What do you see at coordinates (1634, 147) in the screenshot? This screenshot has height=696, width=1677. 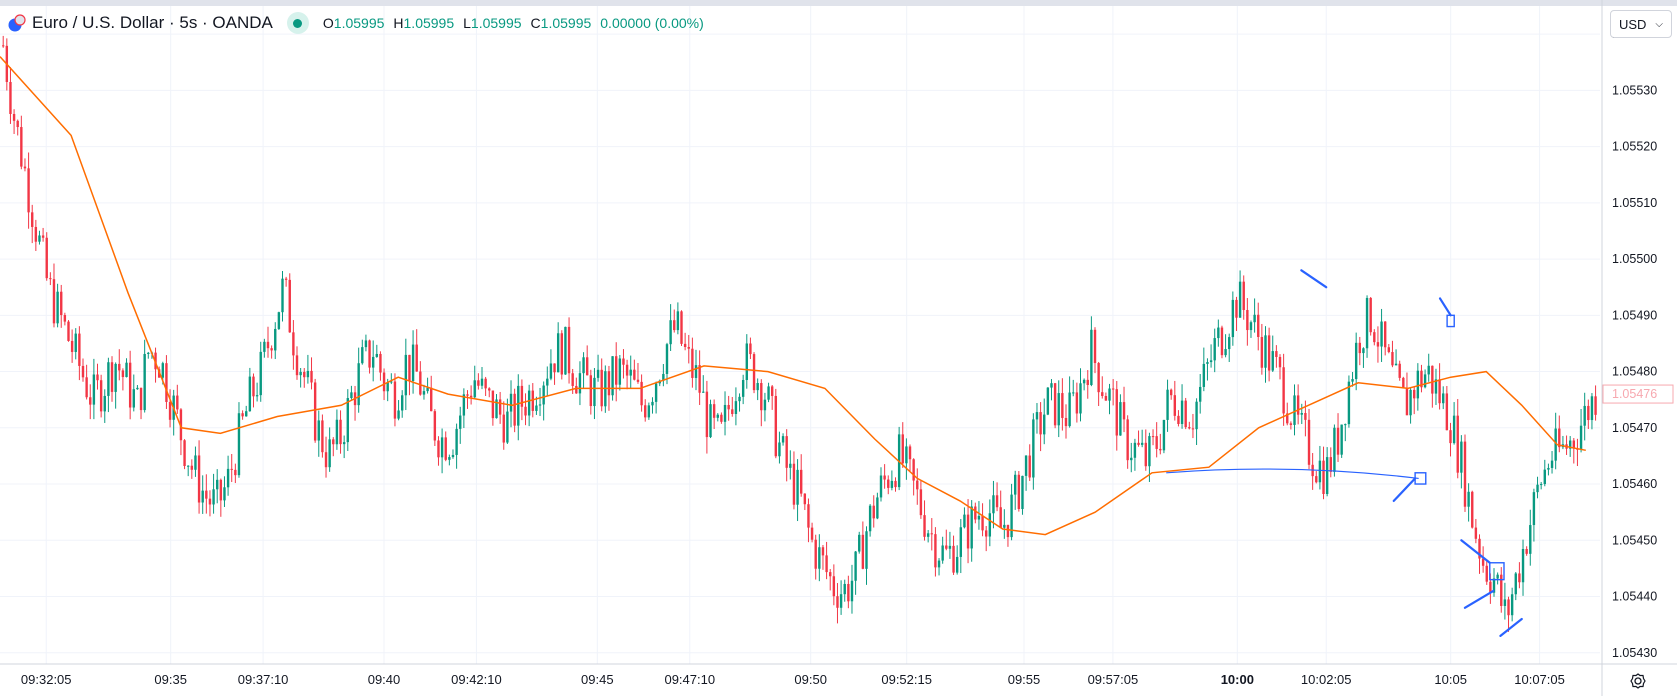 I see `price-tick-label: 1.05520` at bounding box center [1634, 147].